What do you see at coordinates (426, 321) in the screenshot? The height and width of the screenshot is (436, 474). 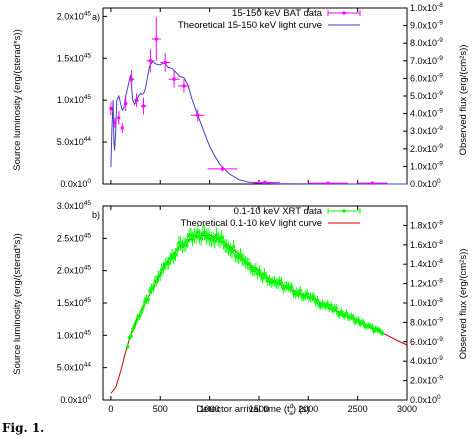 I see `panel-b-y2-tick-label: 8.0x10⁻⁹` at bounding box center [426, 321].